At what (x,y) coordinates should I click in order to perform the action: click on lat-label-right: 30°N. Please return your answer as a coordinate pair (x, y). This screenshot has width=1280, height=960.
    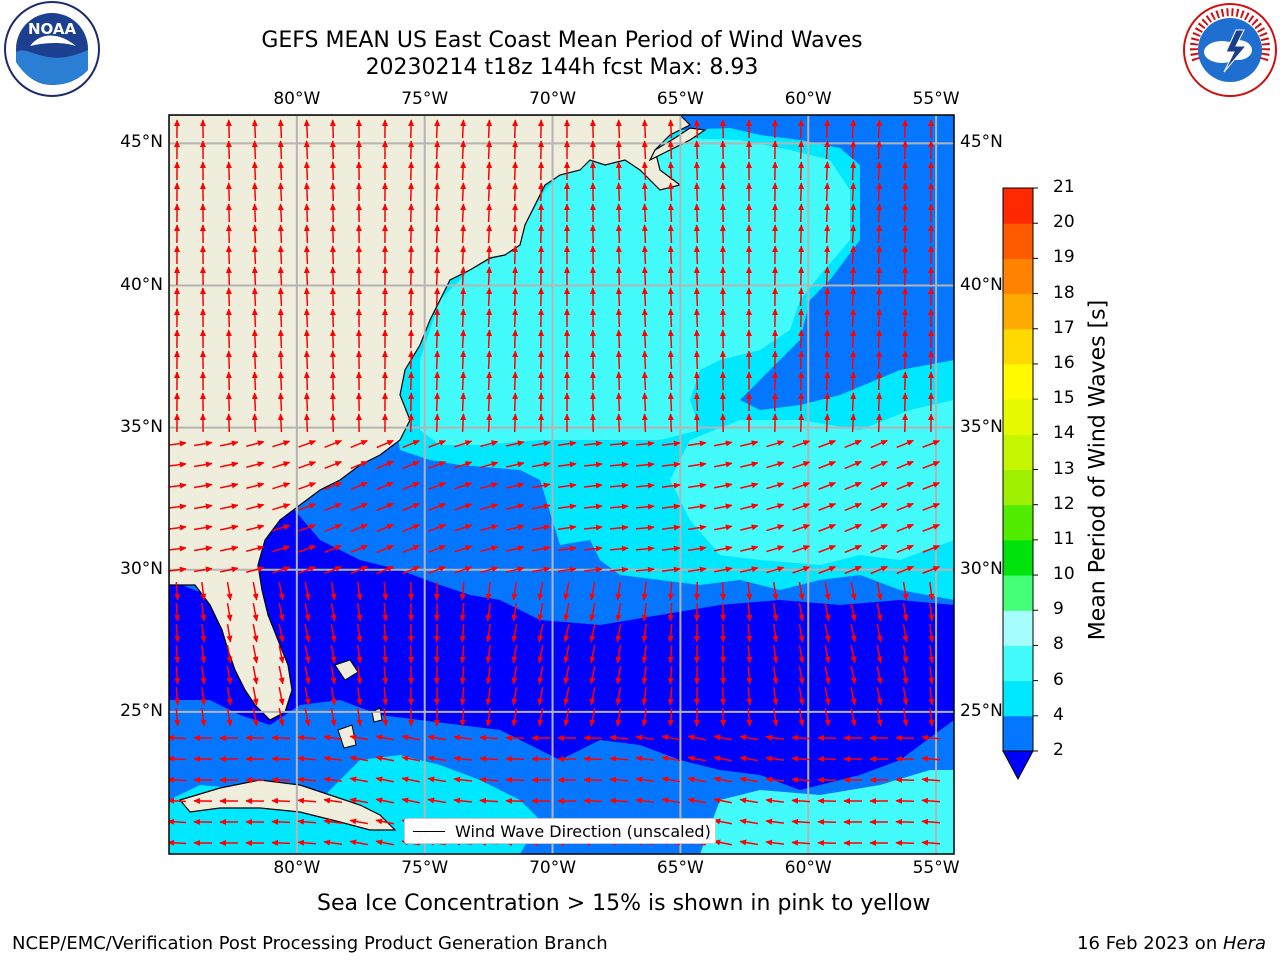
    Looking at the image, I should click on (981, 568).